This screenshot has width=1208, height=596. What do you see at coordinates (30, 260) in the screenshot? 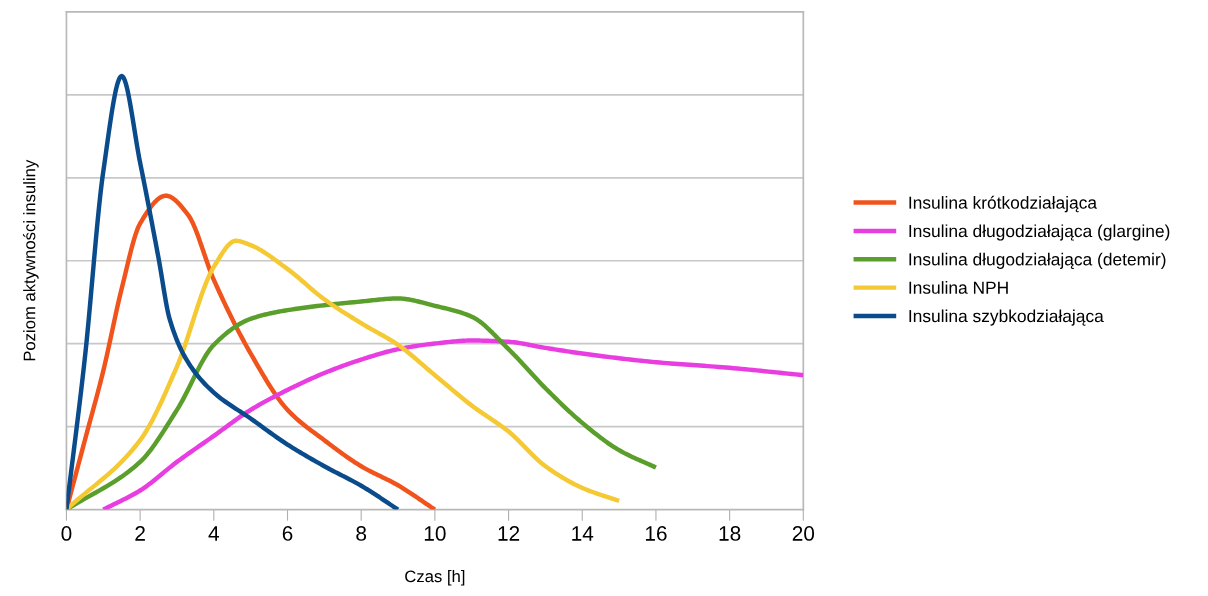
I see `y-axis-title: Poziom aktywności insuliny` at bounding box center [30, 260].